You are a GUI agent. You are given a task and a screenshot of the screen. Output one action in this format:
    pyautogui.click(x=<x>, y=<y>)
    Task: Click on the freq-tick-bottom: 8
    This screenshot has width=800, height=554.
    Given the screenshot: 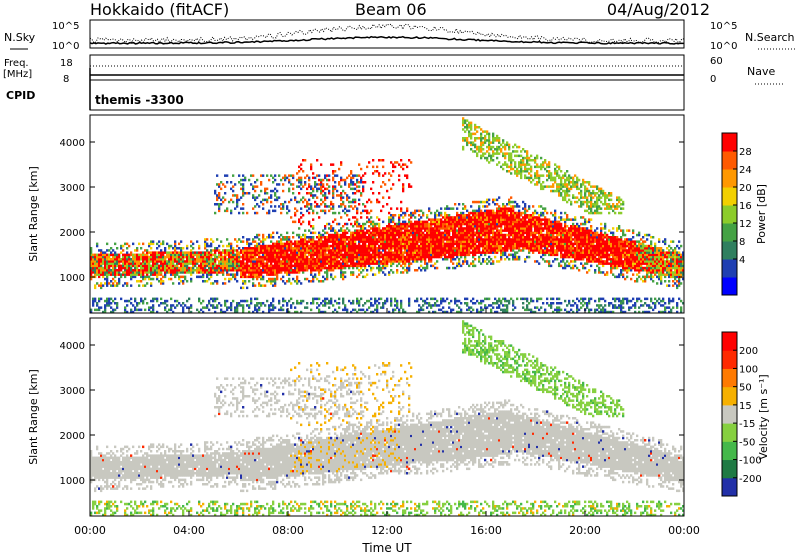 What is the action you would take?
    pyautogui.click(x=66, y=79)
    